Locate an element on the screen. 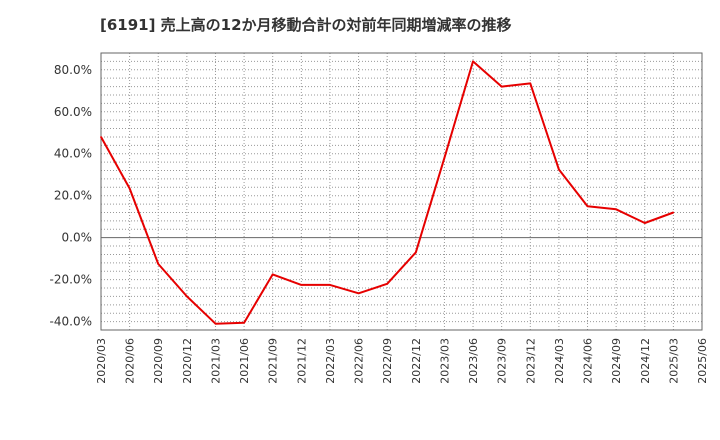 This screenshot has width=720, height=440. x-tick-label: 2020/12 is located at coordinates (187, 361).